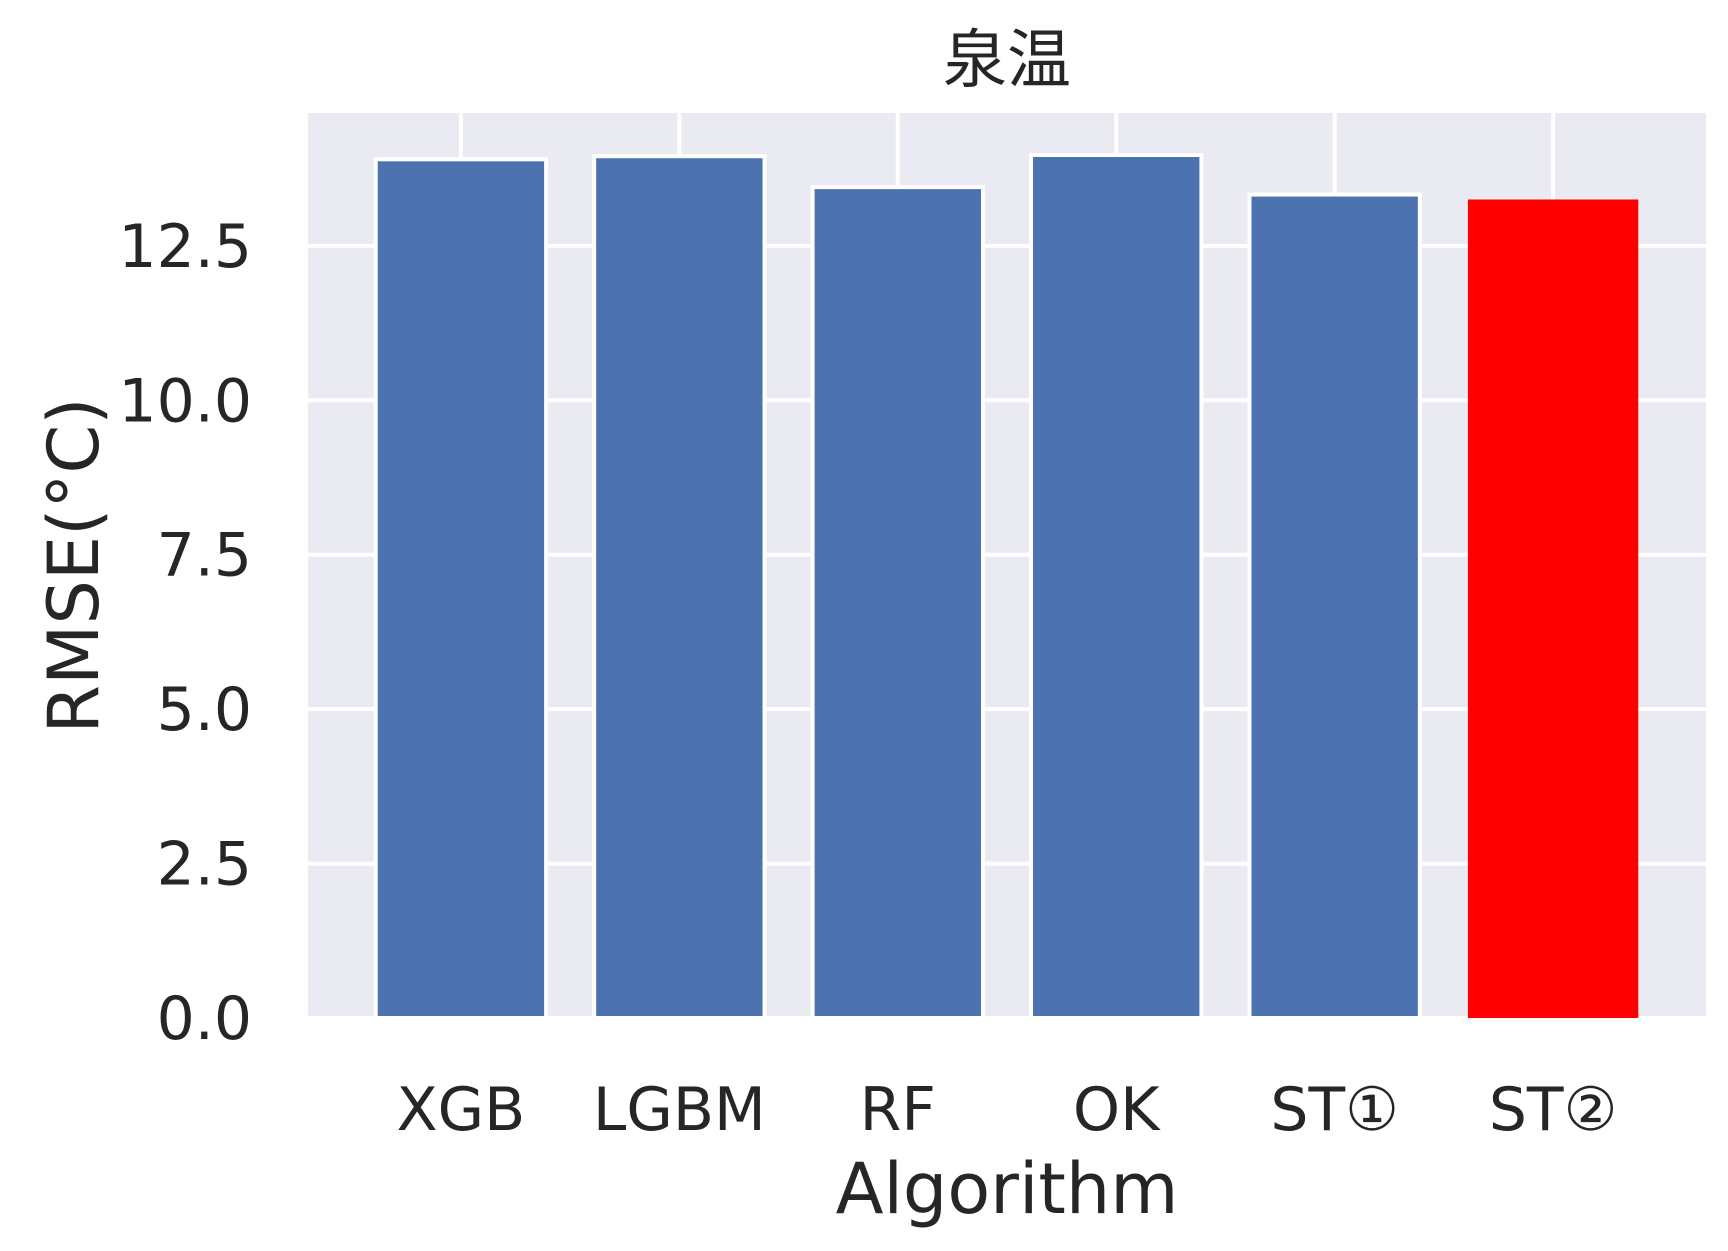 The image size is (1728, 1251). What do you see at coordinates (1553, 1110) in the screenshot?
I see `x-tick-label: ST②` at bounding box center [1553, 1110].